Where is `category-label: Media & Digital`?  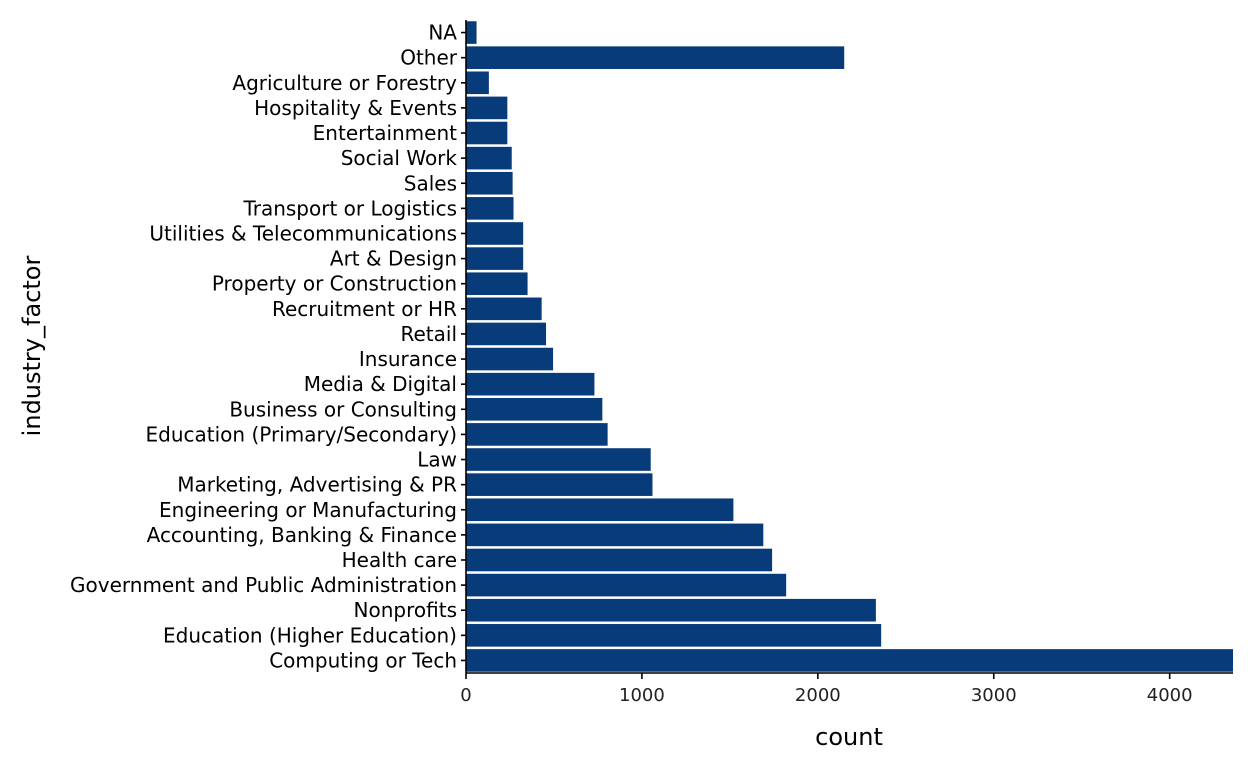 category-label: Media & Digital is located at coordinates (380, 384).